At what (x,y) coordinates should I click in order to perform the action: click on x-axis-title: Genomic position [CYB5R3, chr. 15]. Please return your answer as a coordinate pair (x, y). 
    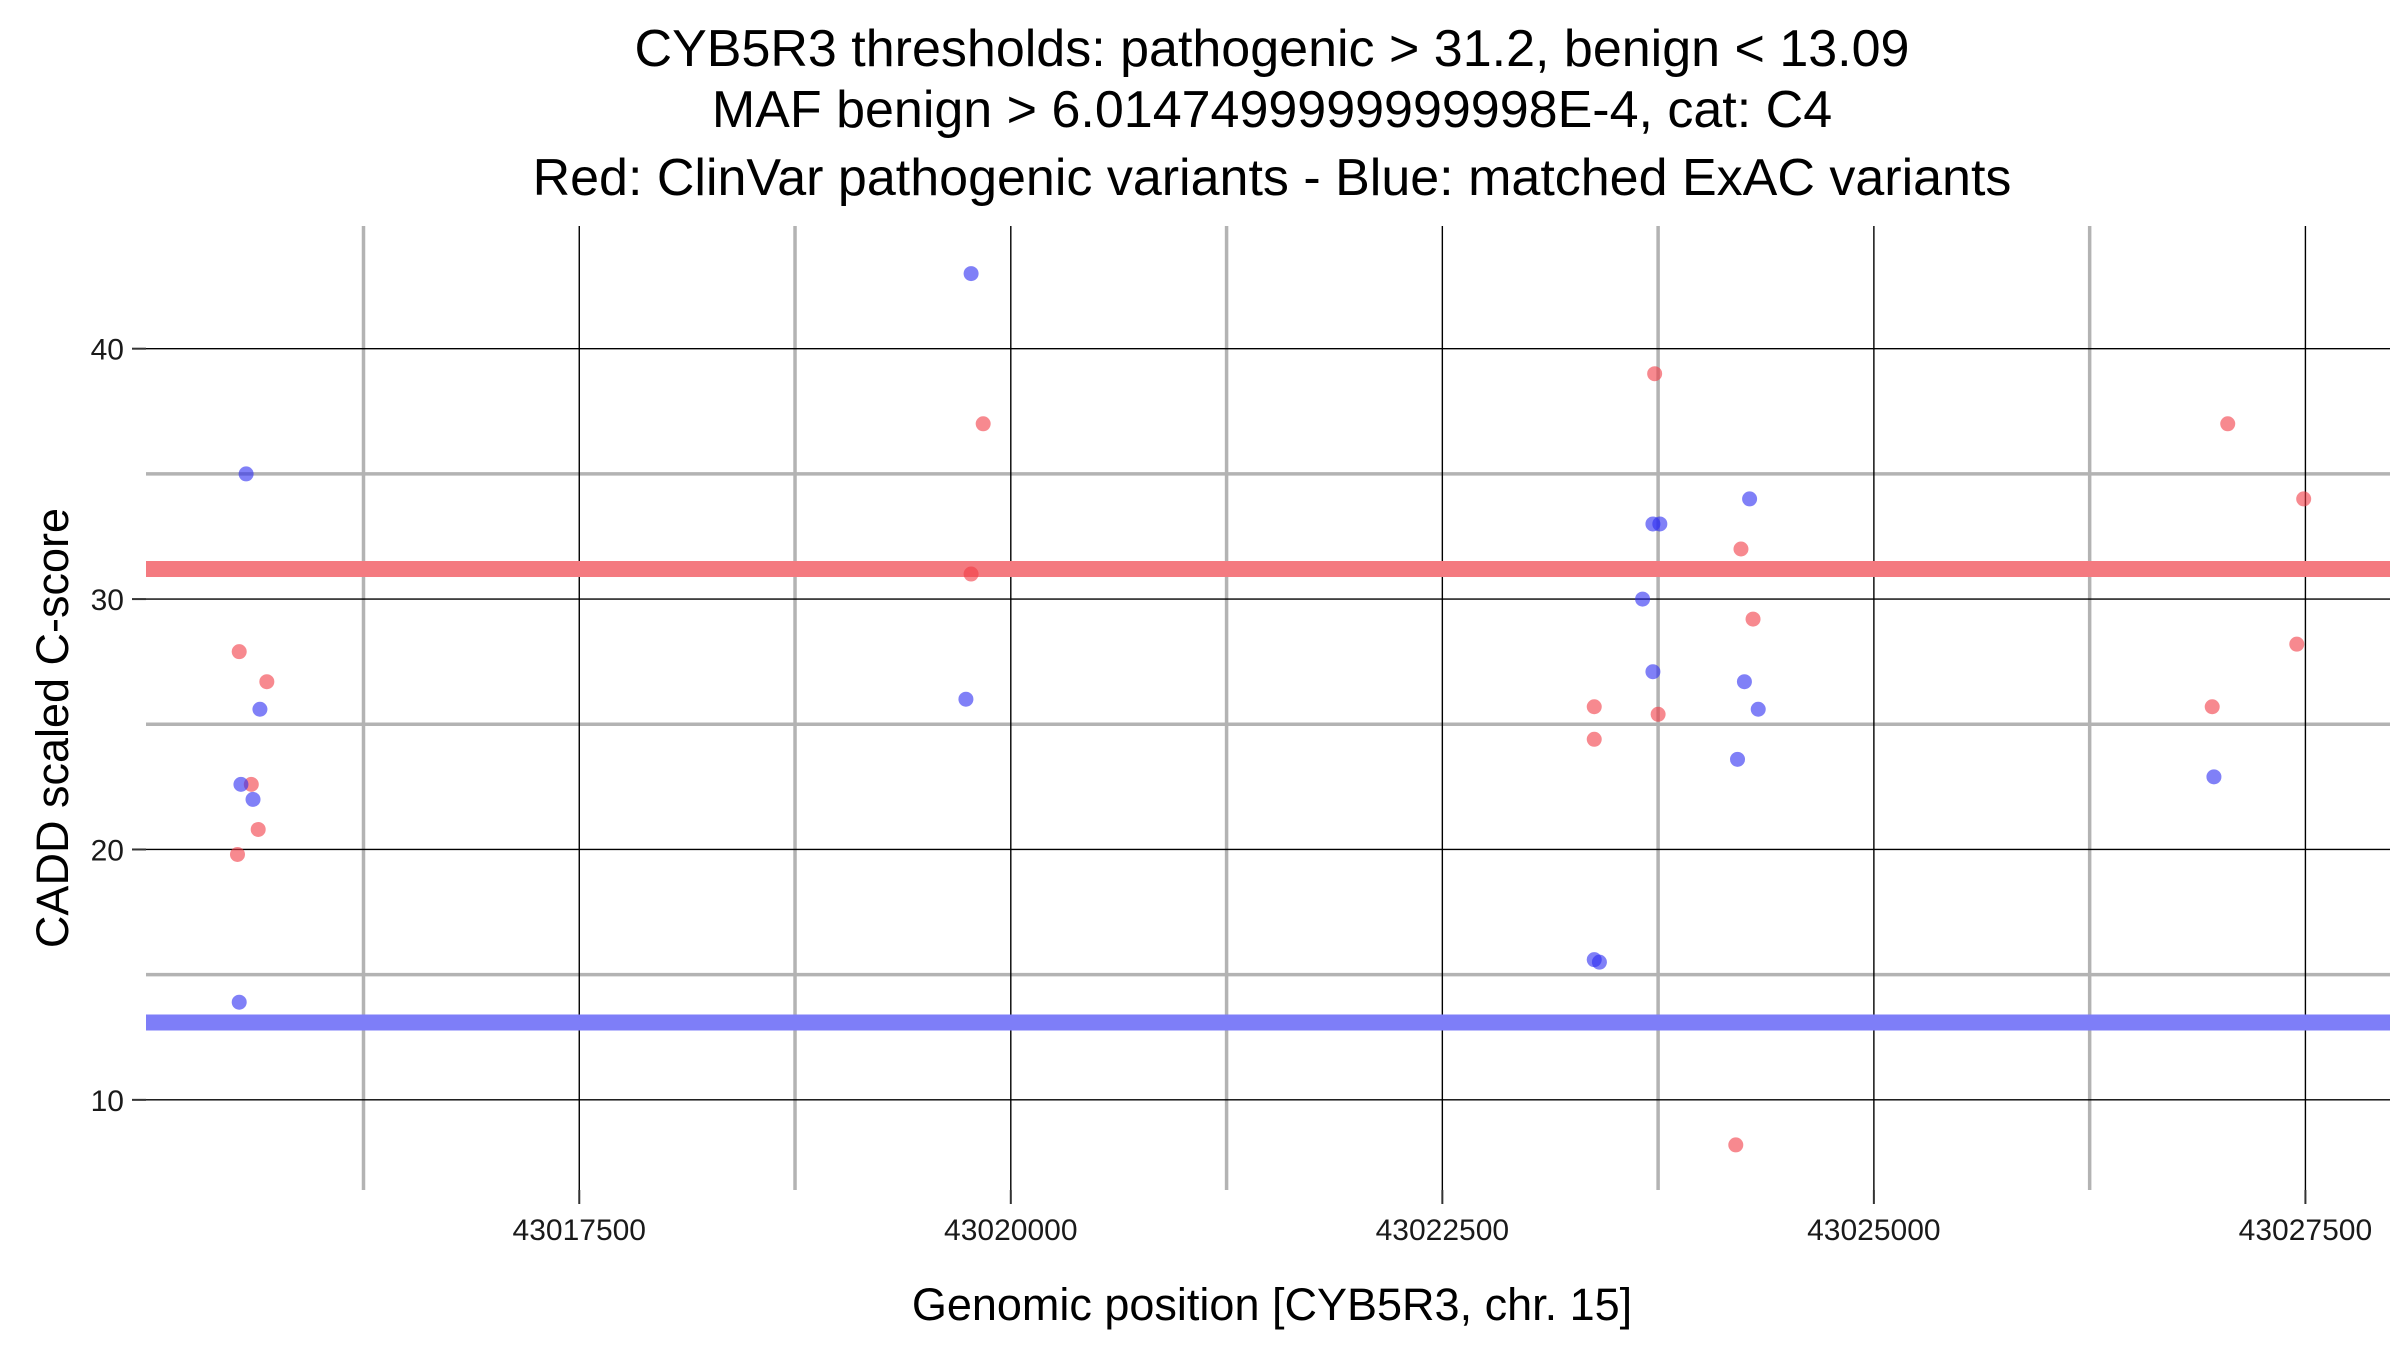
    Looking at the image, I should click on (1272, 1304).